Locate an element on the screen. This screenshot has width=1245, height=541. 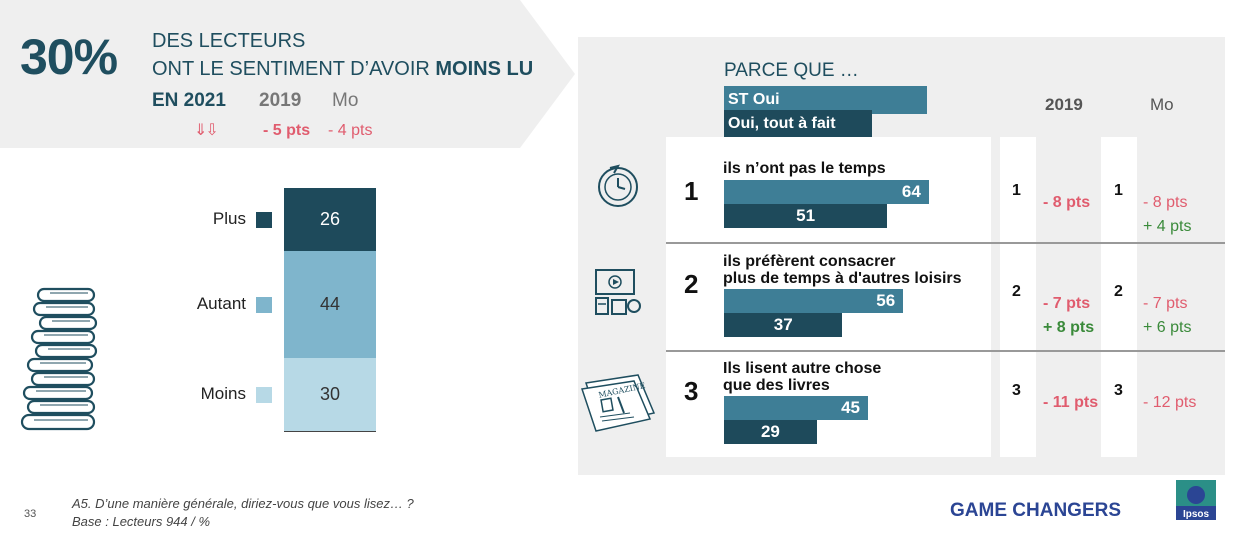
rank-mo-column is located at coordinates (1119, 297).